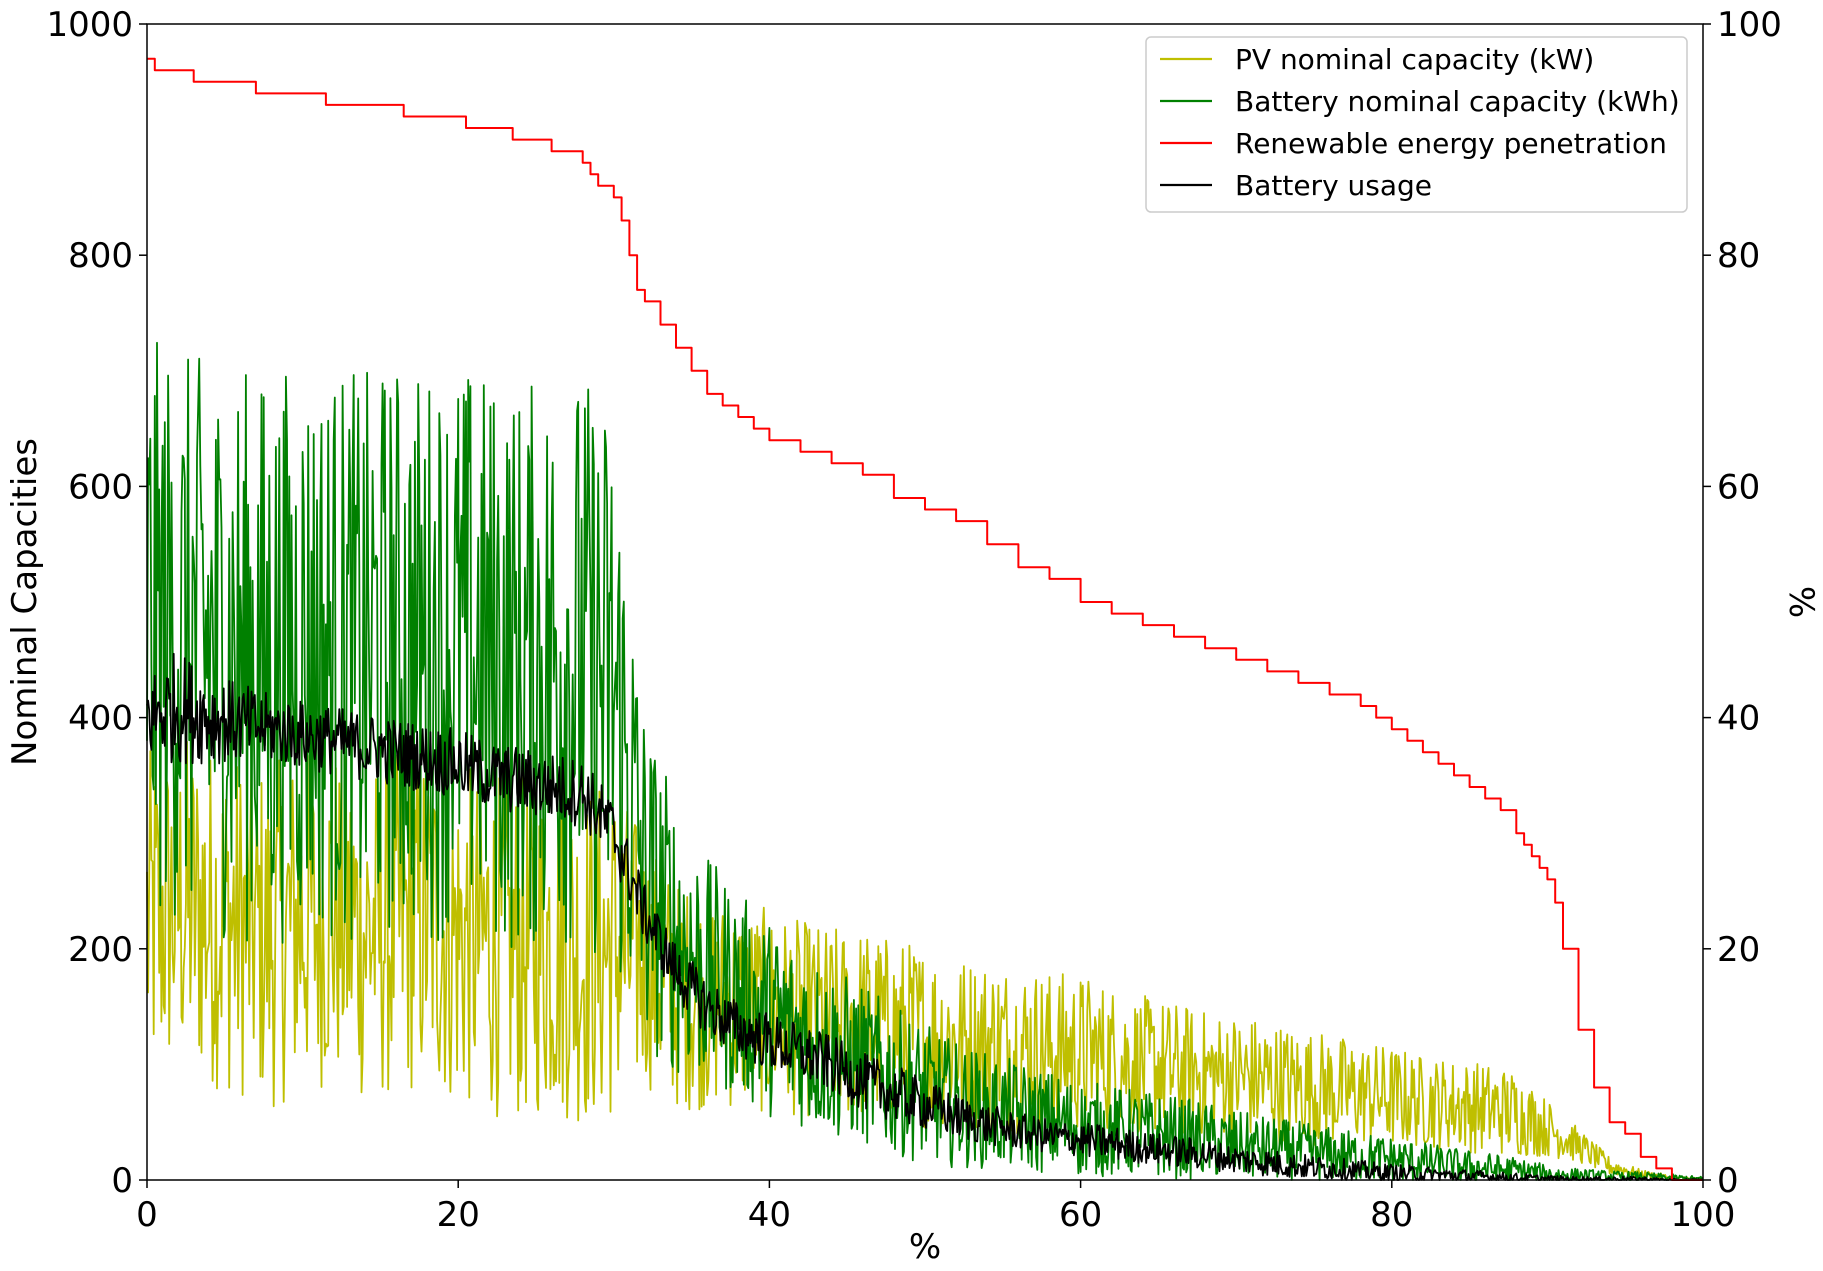 The height and width of the screenshot is (1271, 1823). Describe the element at coordinates (1728, 1181) in the screenshot. I see `y2-tick-label: 0` at that location.